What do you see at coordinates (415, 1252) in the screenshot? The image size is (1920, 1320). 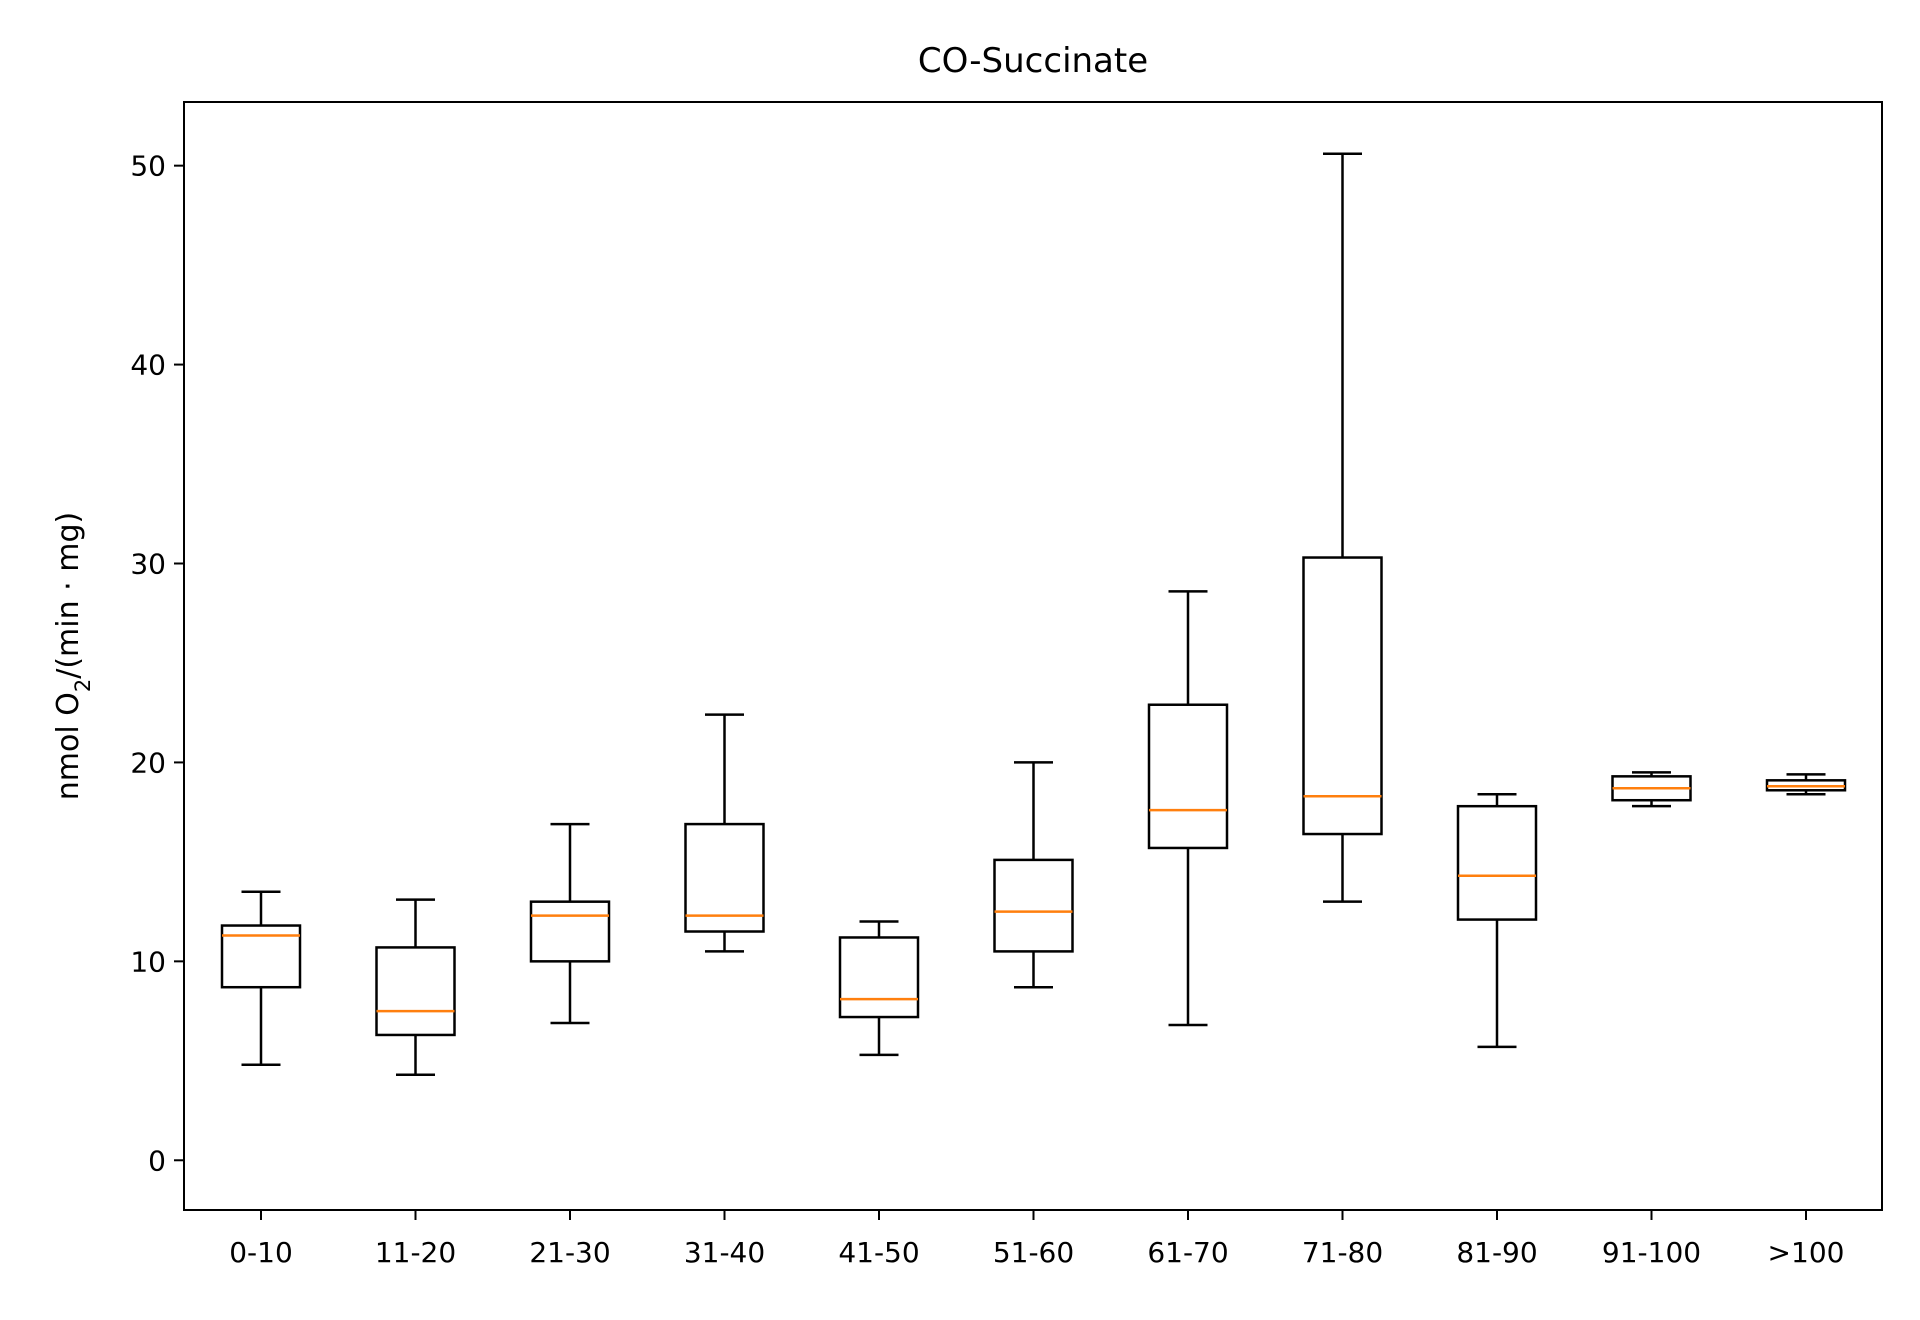 I see `x-tick-label: 11-20` at bounding box center [415, 1252].